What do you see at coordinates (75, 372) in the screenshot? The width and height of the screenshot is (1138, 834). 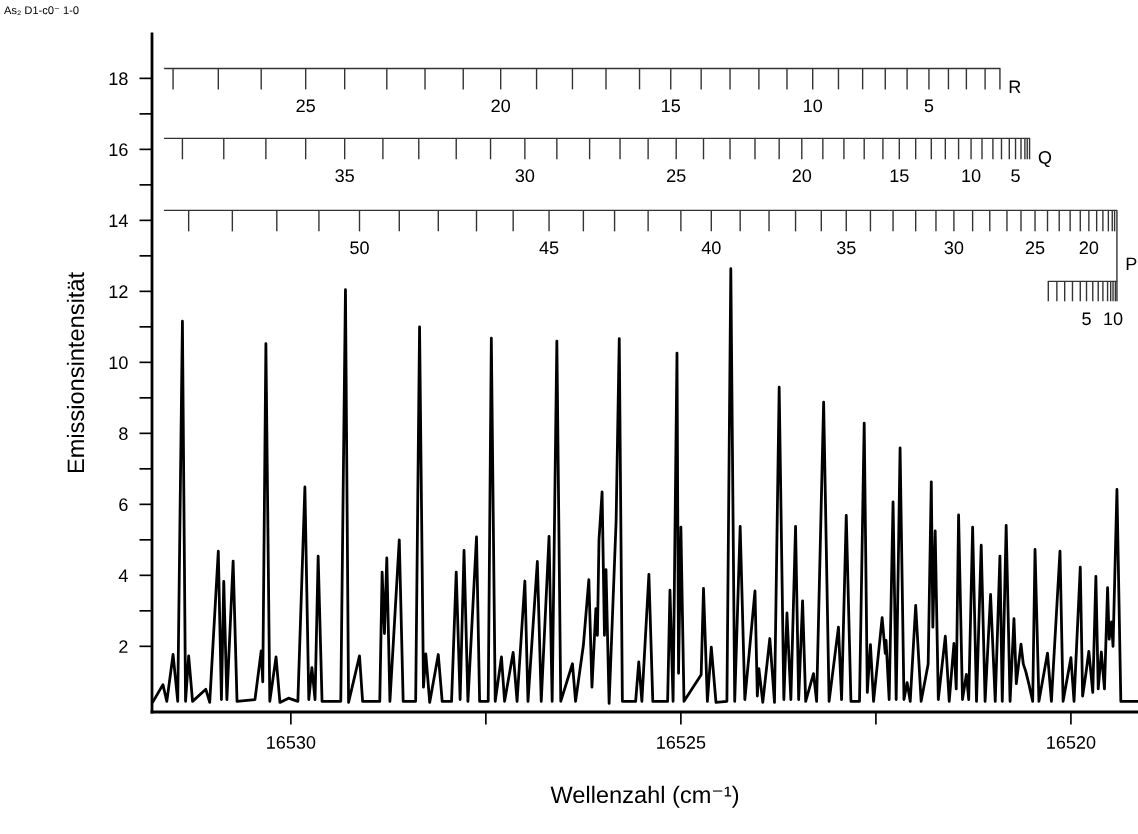 I see `y-axis-title: Emissionsintensität` at bounding box center [75, 372].